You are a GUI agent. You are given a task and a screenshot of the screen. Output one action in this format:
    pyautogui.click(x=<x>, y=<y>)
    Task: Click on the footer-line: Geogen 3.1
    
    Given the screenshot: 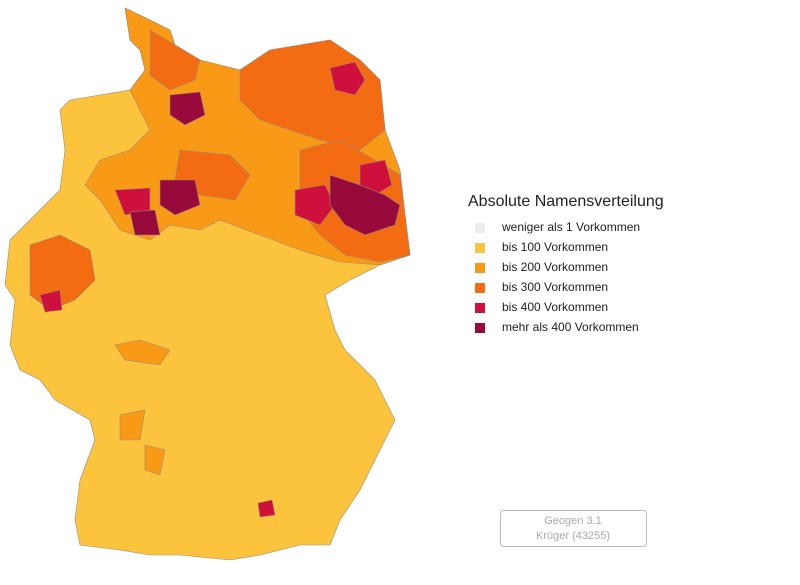 What is the action you would take?
    pyautogui.click(x=573, y=521)
    